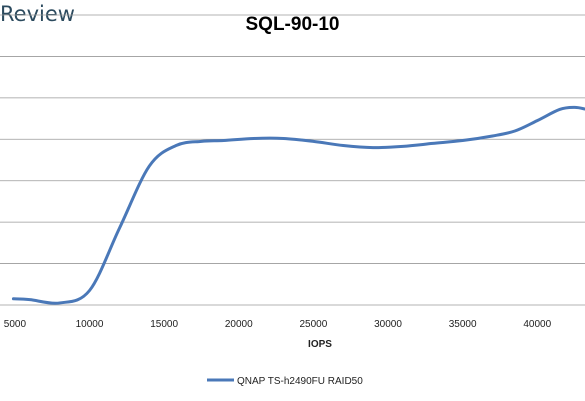  I want to click on x-tick-label: 15000, so click(164, 324).